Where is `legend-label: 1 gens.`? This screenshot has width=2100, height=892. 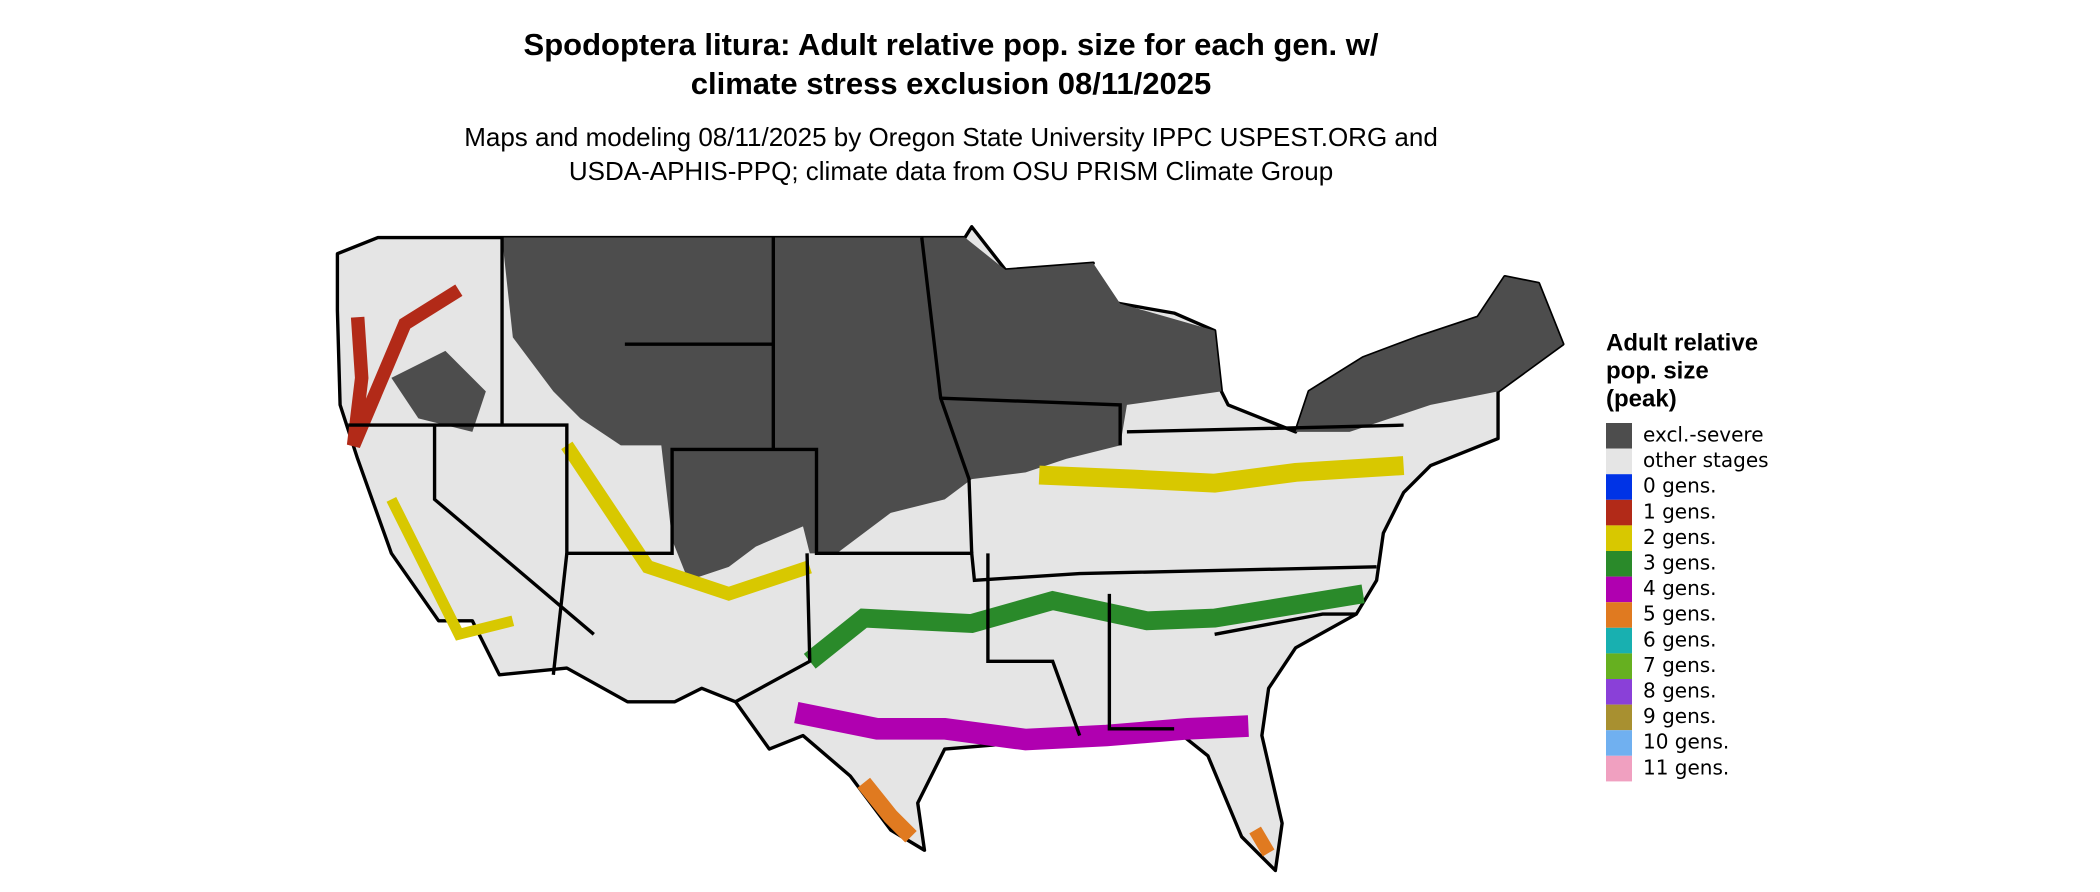 legend-label: 1 gens. is located at coordinates (1680, 511).